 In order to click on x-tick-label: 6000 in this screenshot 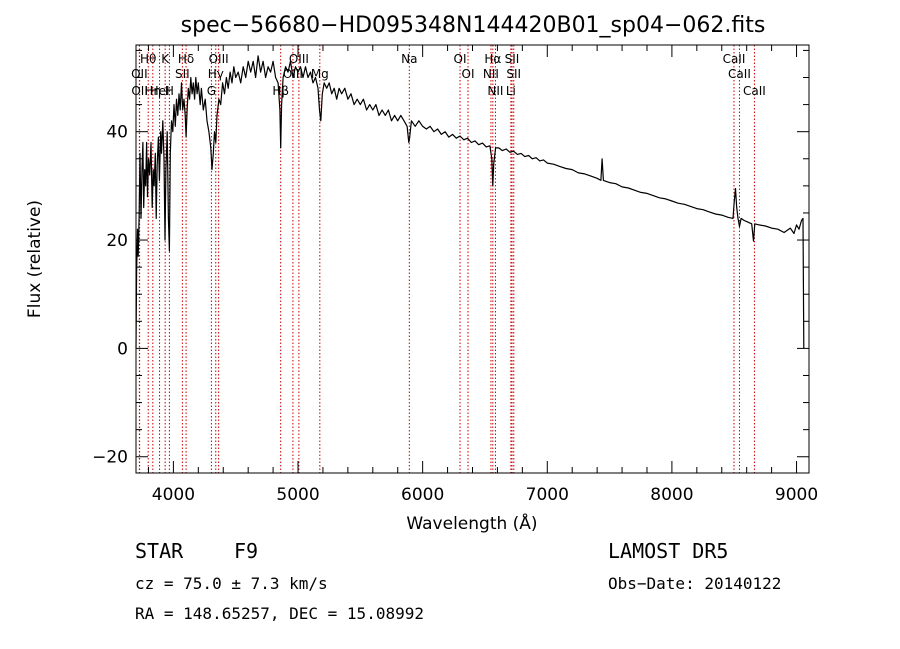, I will do `click(422, 495)`.